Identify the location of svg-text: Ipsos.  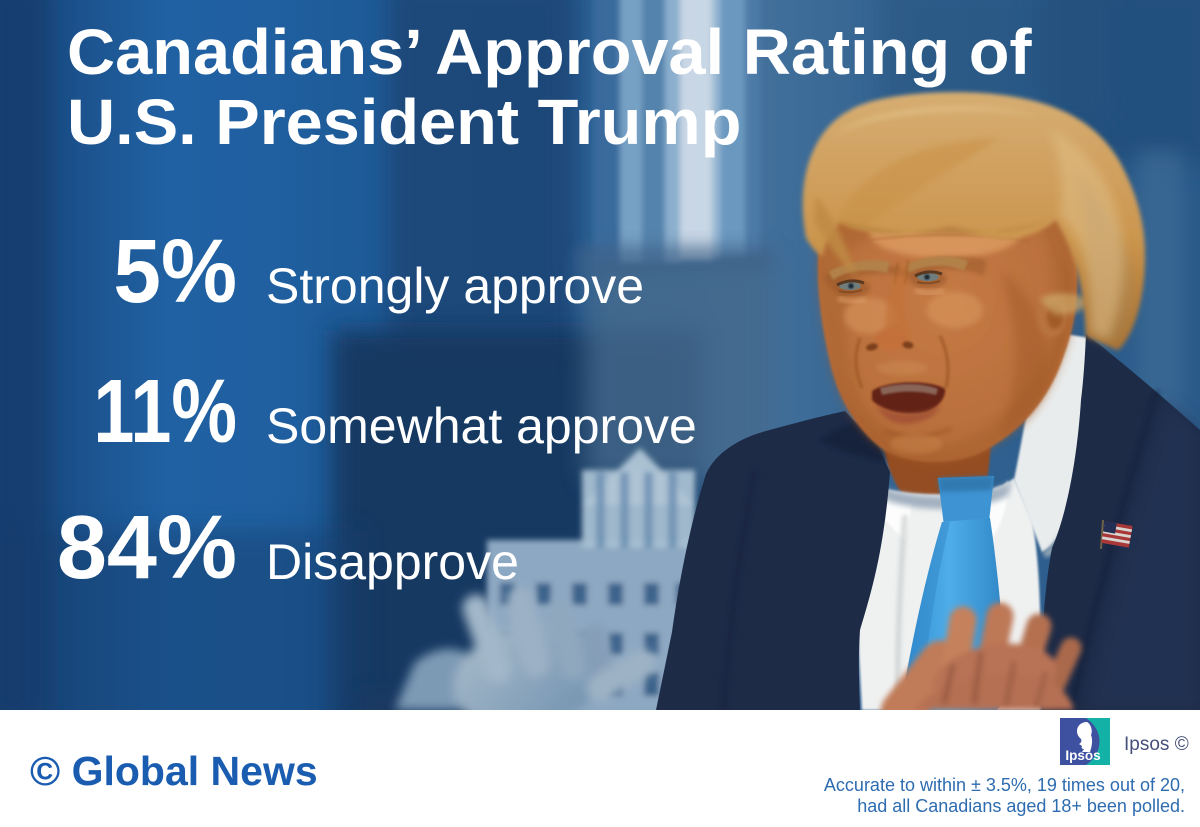
(1082, 755).